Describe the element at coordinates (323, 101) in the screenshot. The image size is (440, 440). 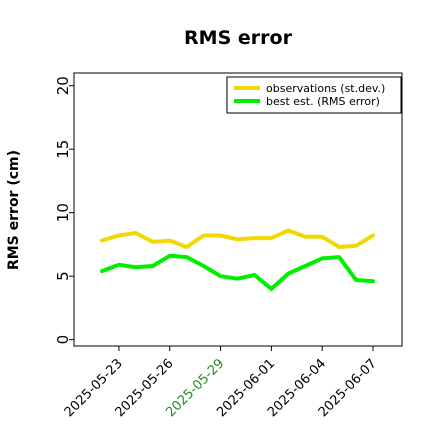
I see `legend-entry: best est. (RMS error)` at that location.